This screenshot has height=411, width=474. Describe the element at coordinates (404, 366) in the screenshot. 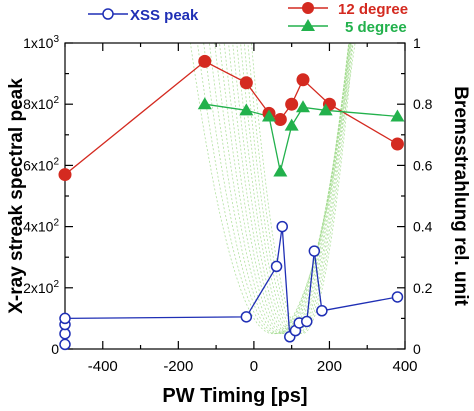

I see `x-tick-label: 400` at that location.